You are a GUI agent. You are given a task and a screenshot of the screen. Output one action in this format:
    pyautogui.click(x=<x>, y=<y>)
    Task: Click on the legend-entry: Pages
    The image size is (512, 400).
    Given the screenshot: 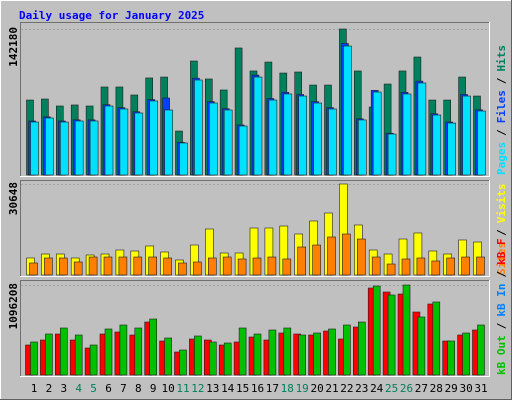 What is the action you would take?
    pyautogui.click(x=501, y=158)
    